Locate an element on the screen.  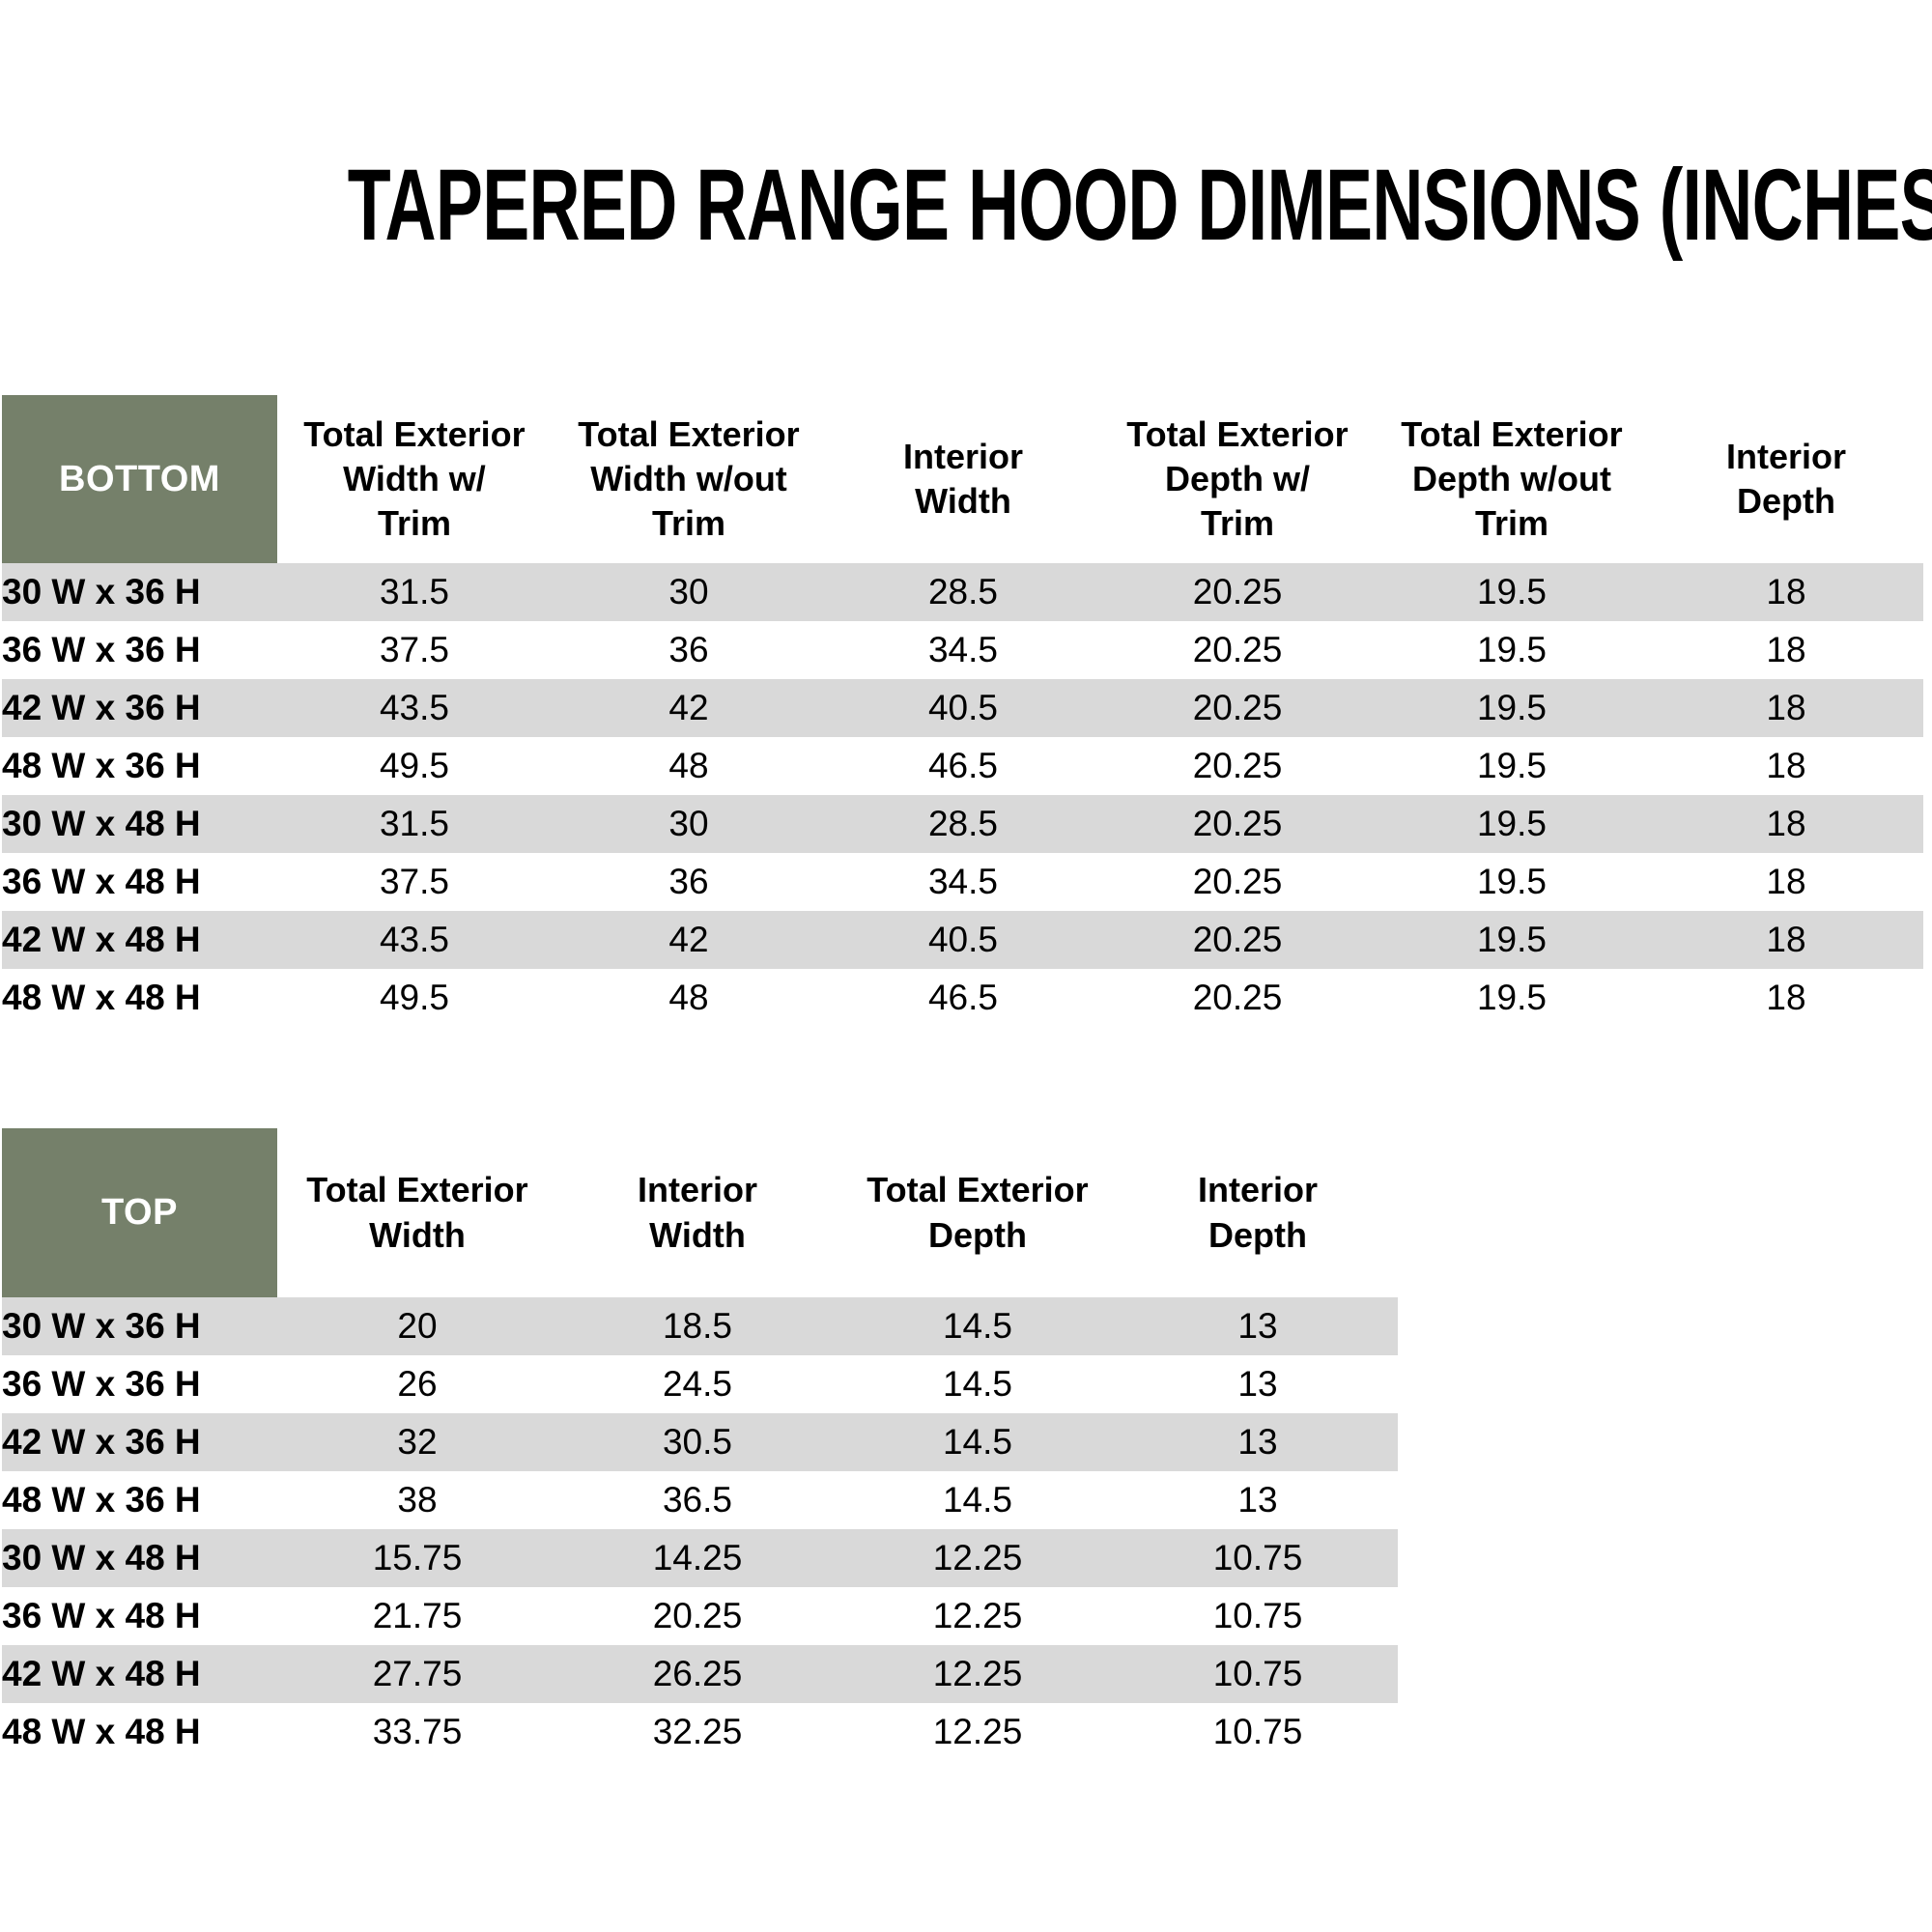
column-header: Interior Depth is located at coordinates (1786, 479).